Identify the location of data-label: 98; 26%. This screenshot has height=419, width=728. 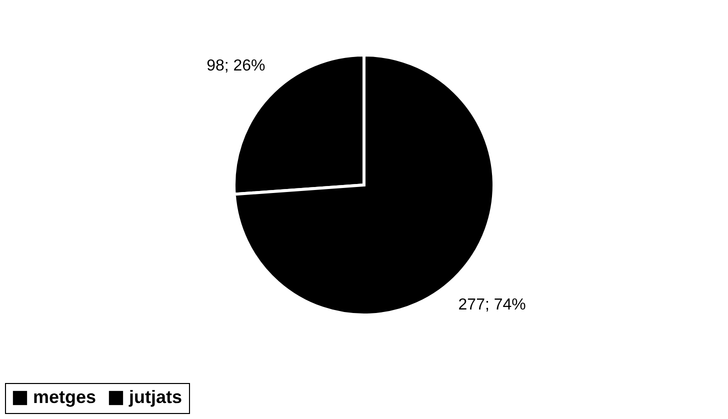
(236, 66).